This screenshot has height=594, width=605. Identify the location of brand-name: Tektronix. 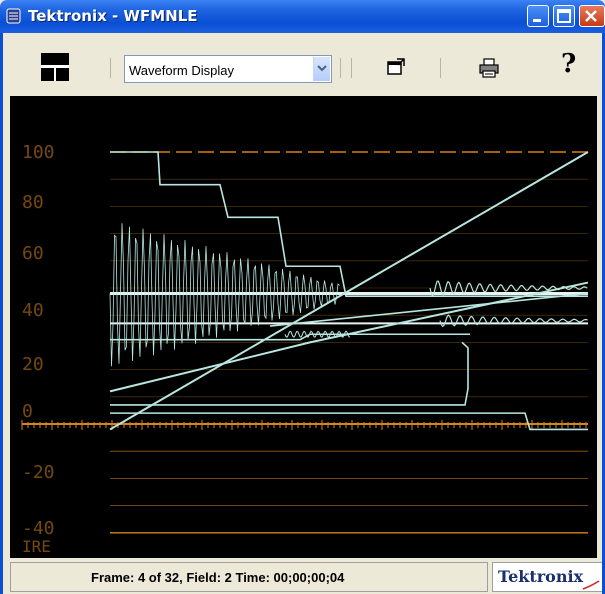
(541, 576).